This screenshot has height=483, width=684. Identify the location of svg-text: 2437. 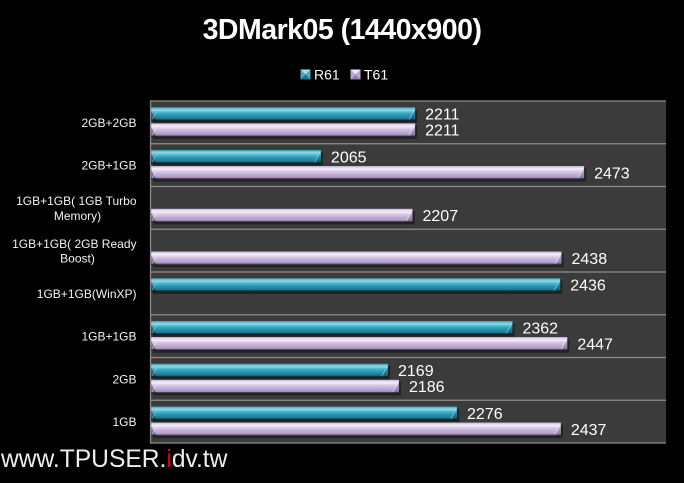
(589, 430).